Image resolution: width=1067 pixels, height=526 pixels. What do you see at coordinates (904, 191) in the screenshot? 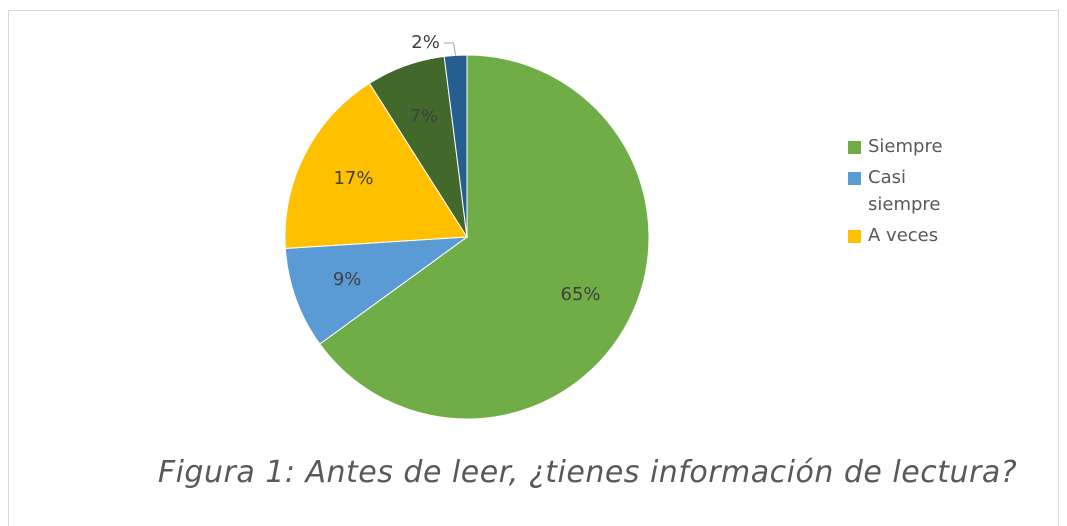
I see `legend-label: Casi siempre` at bounding box center [904, 191].